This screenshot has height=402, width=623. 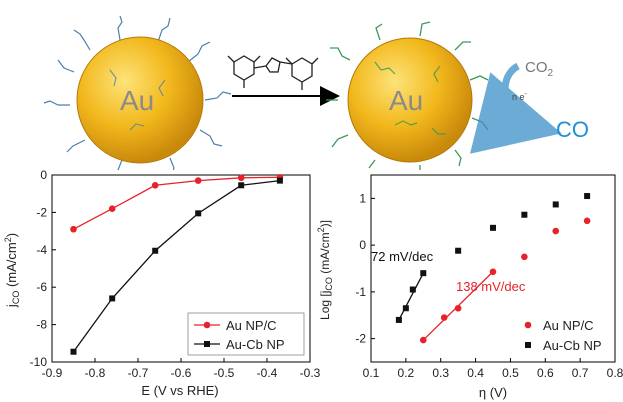 I want to click on conversion-arrow, so click(x=515, y=108).